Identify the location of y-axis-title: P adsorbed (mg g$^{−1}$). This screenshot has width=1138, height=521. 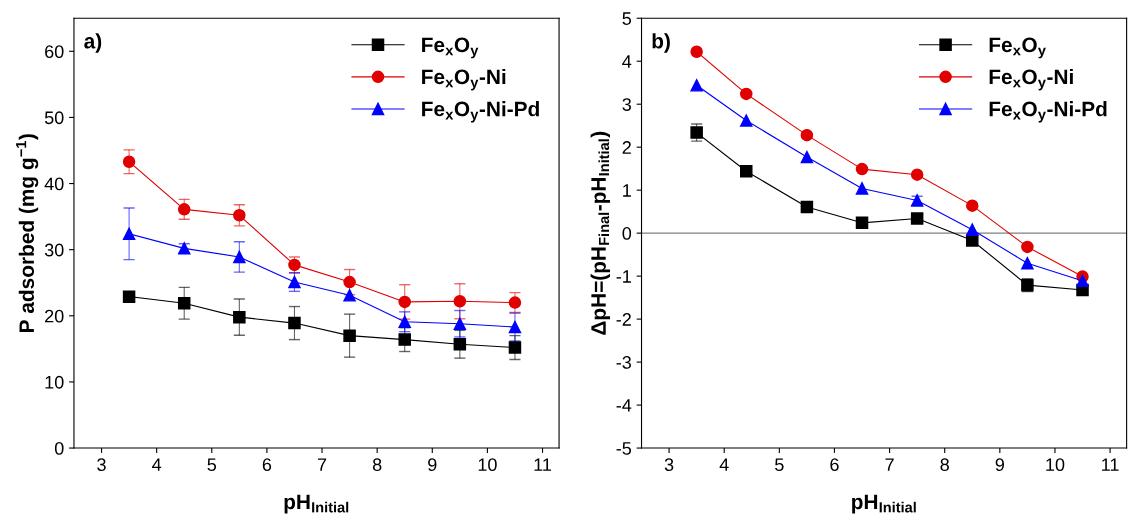
(27, 233).